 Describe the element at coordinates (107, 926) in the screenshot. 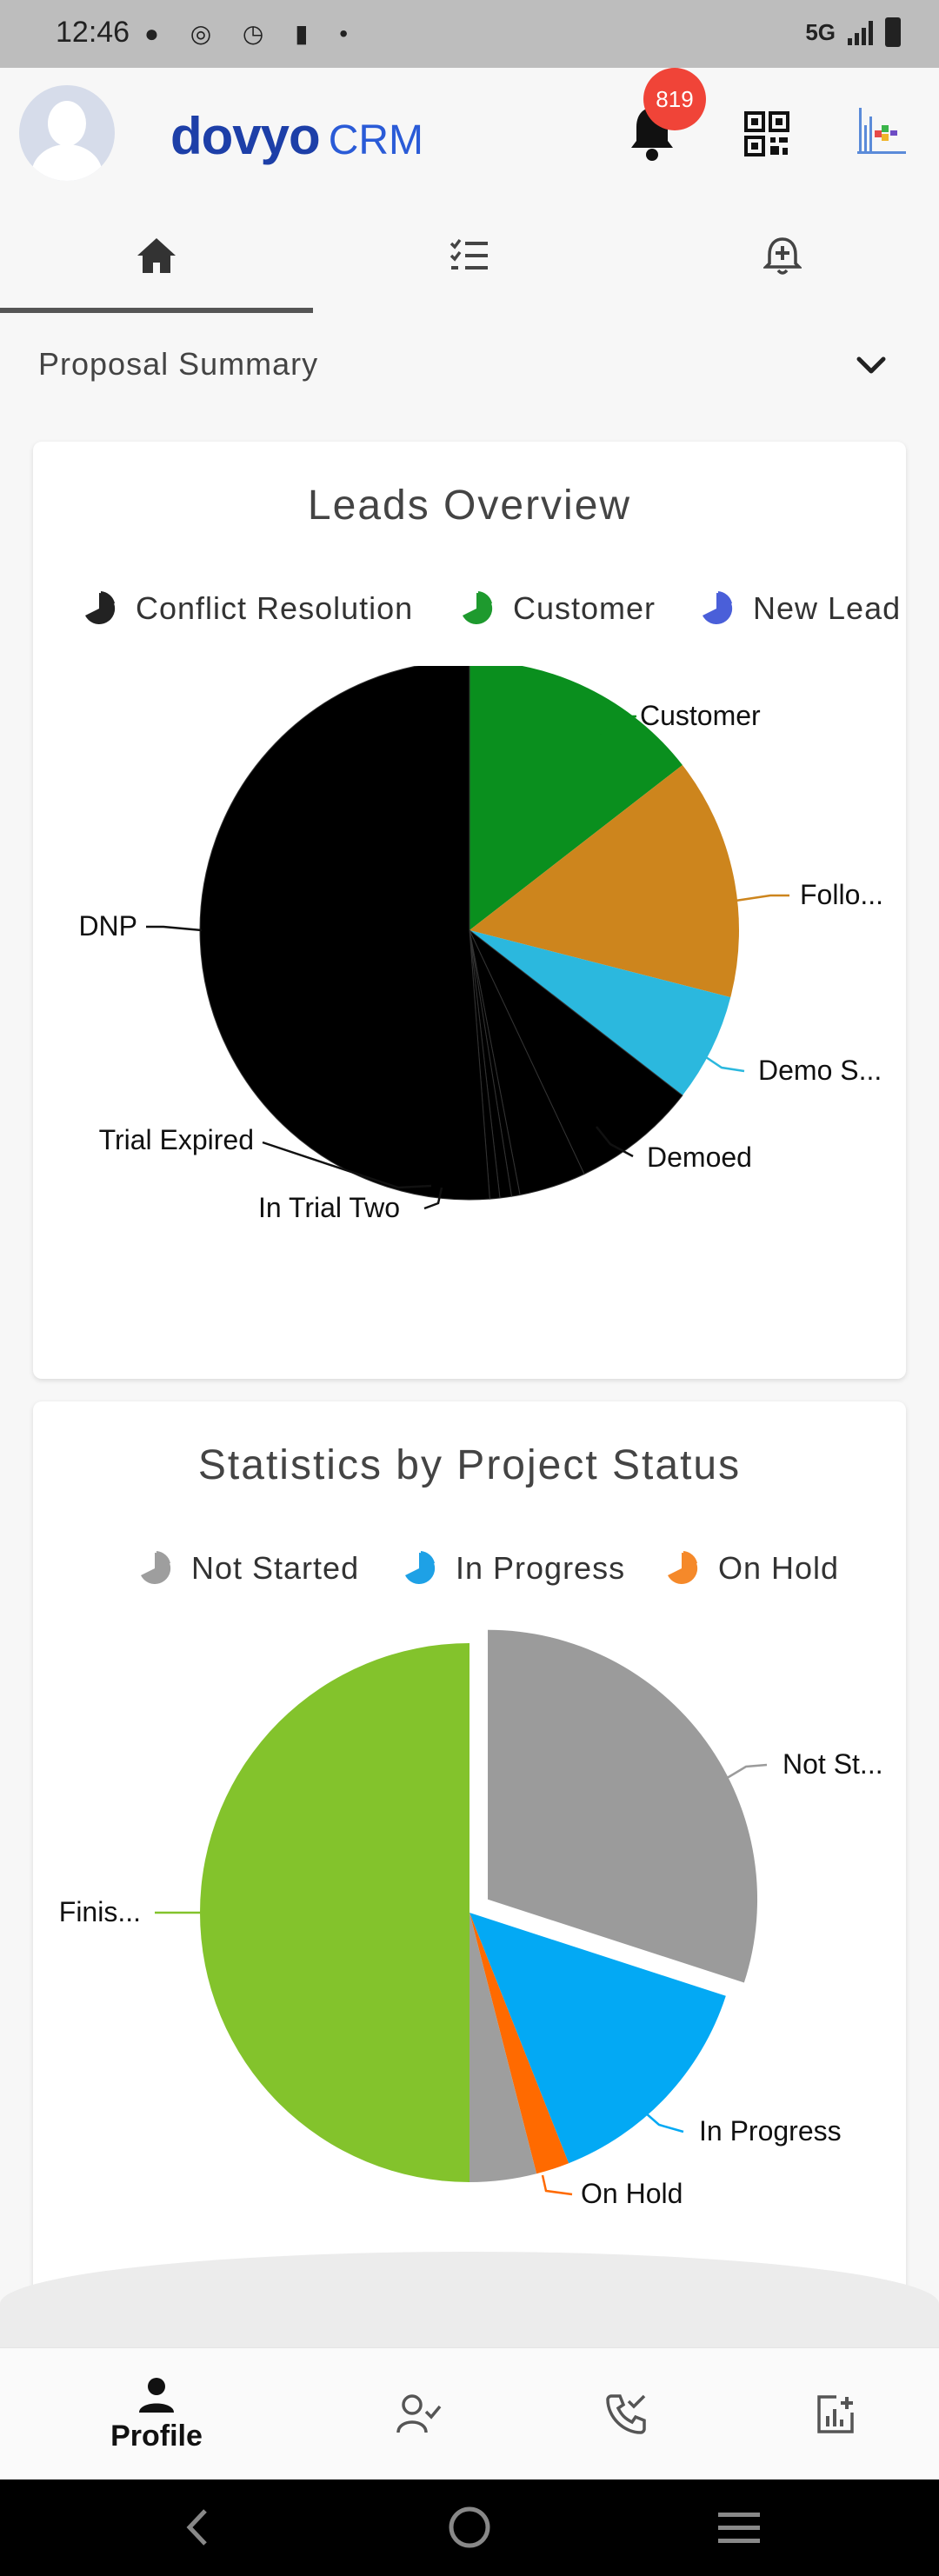

I see `slice-label: DNP` at that location.